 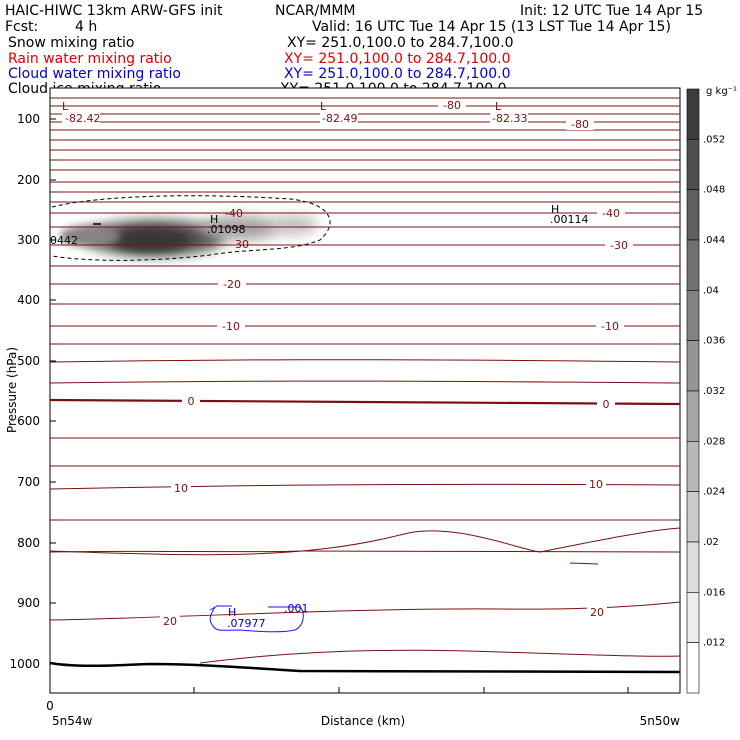 I want to click on snow-contour, so click(x=191, y=228).